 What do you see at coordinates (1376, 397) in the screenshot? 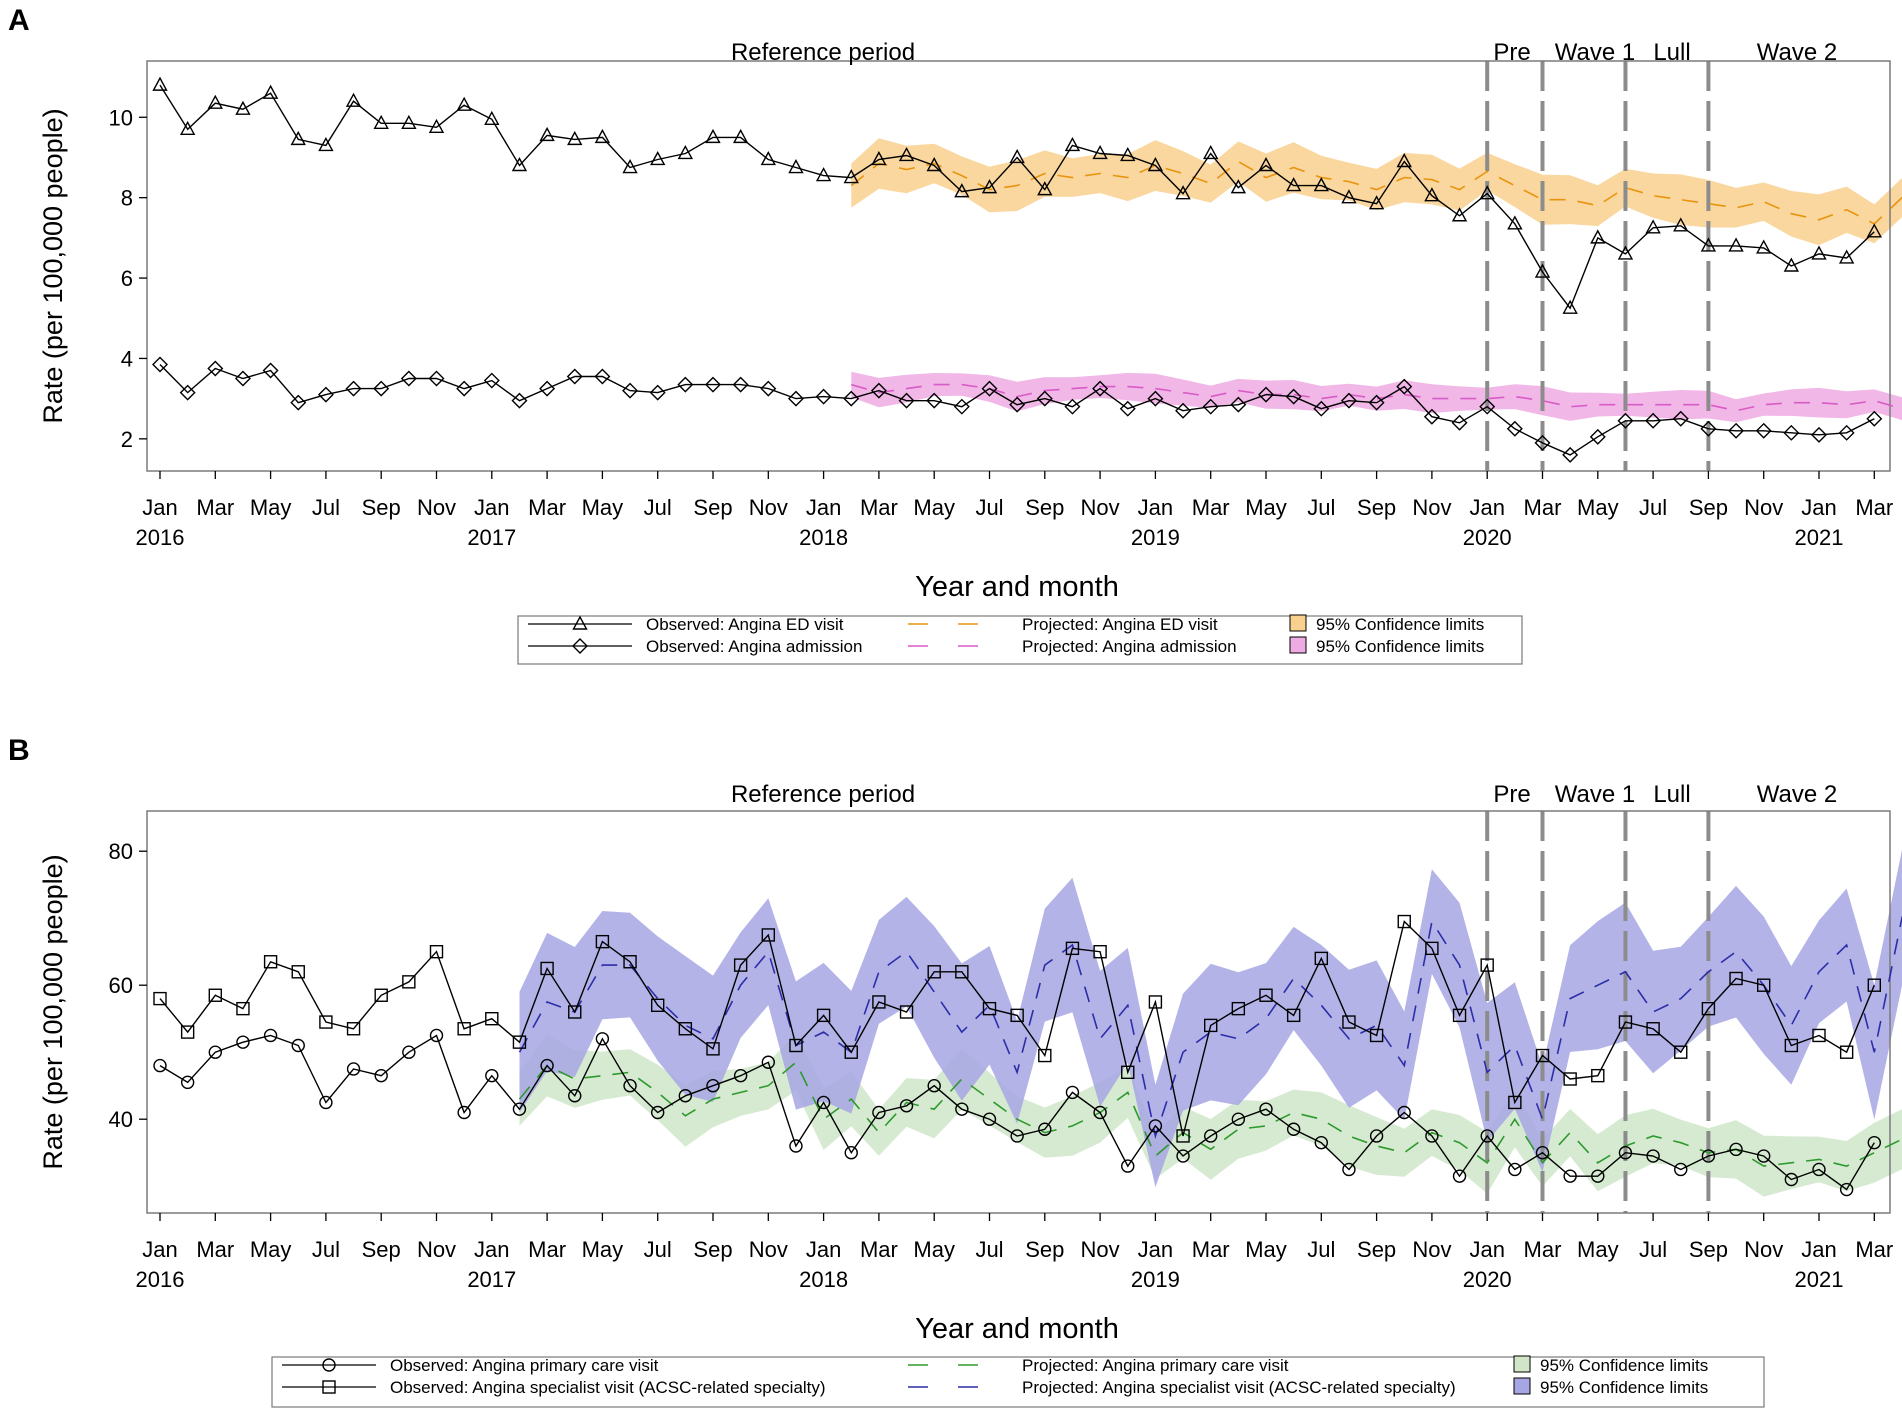
I see `confidence-band` at bounding box center [1376, 397].